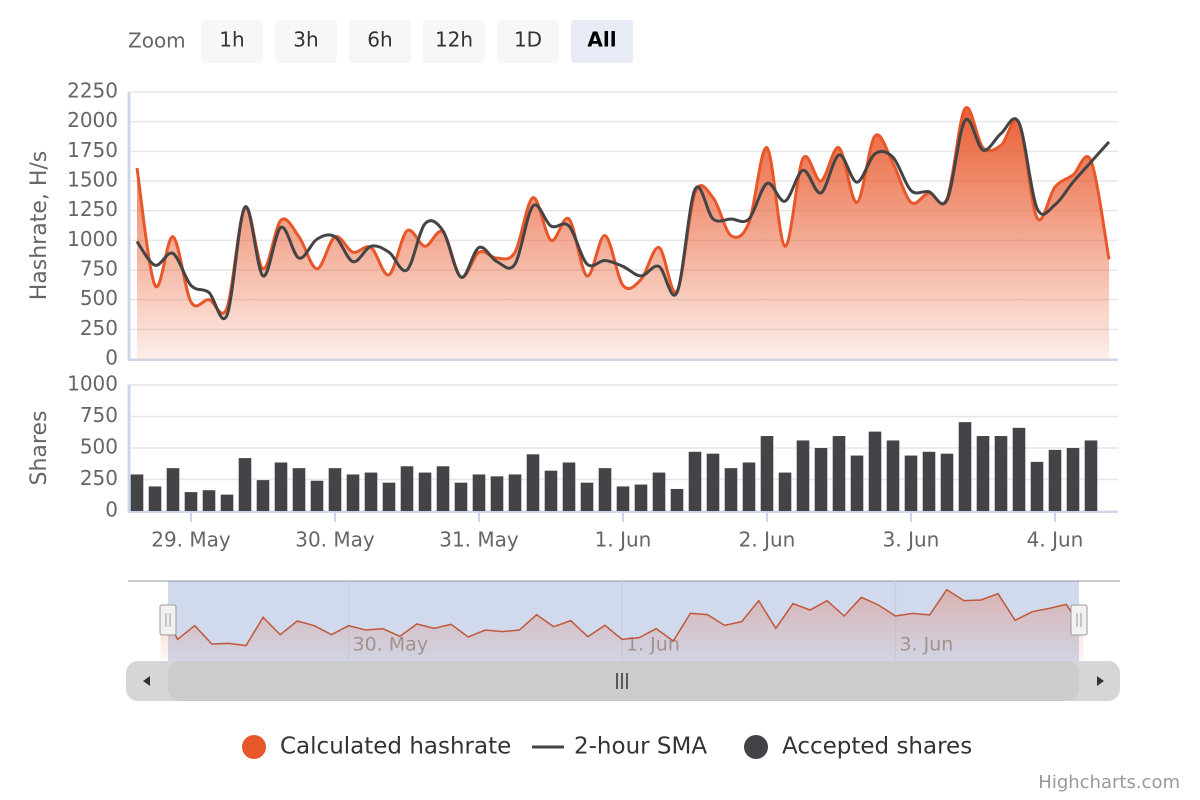  Describe the element at coordinates (395, 747) in the screenshot. I see `legend-label: Calculated hashrate` at that location.